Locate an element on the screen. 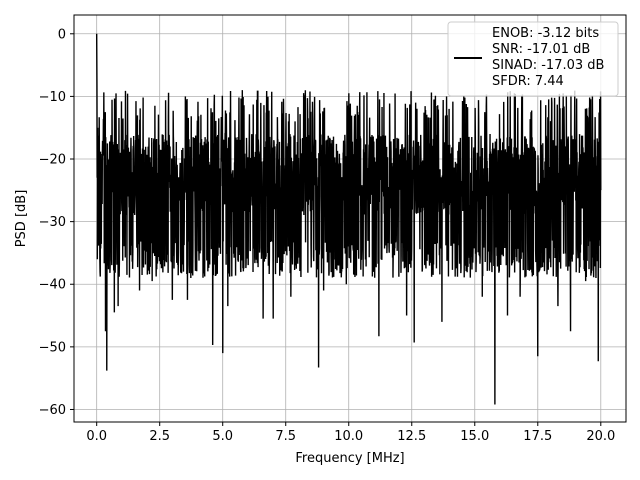 The image size is (640, 480). x-tick-label: 2.5 is located at coordinates (159, 436).